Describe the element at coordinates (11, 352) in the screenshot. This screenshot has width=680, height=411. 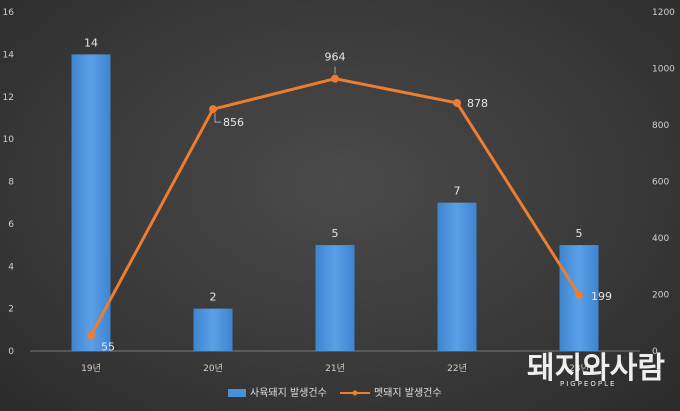
I see `y-left-tick-label: 0` at that location.